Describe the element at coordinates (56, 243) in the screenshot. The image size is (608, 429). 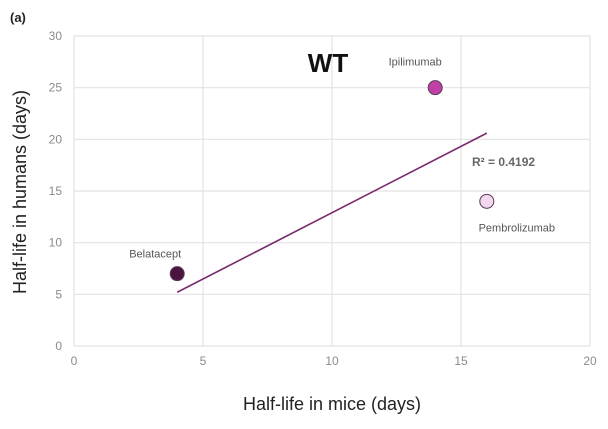
I see `y-tick-label: 10` at that location.